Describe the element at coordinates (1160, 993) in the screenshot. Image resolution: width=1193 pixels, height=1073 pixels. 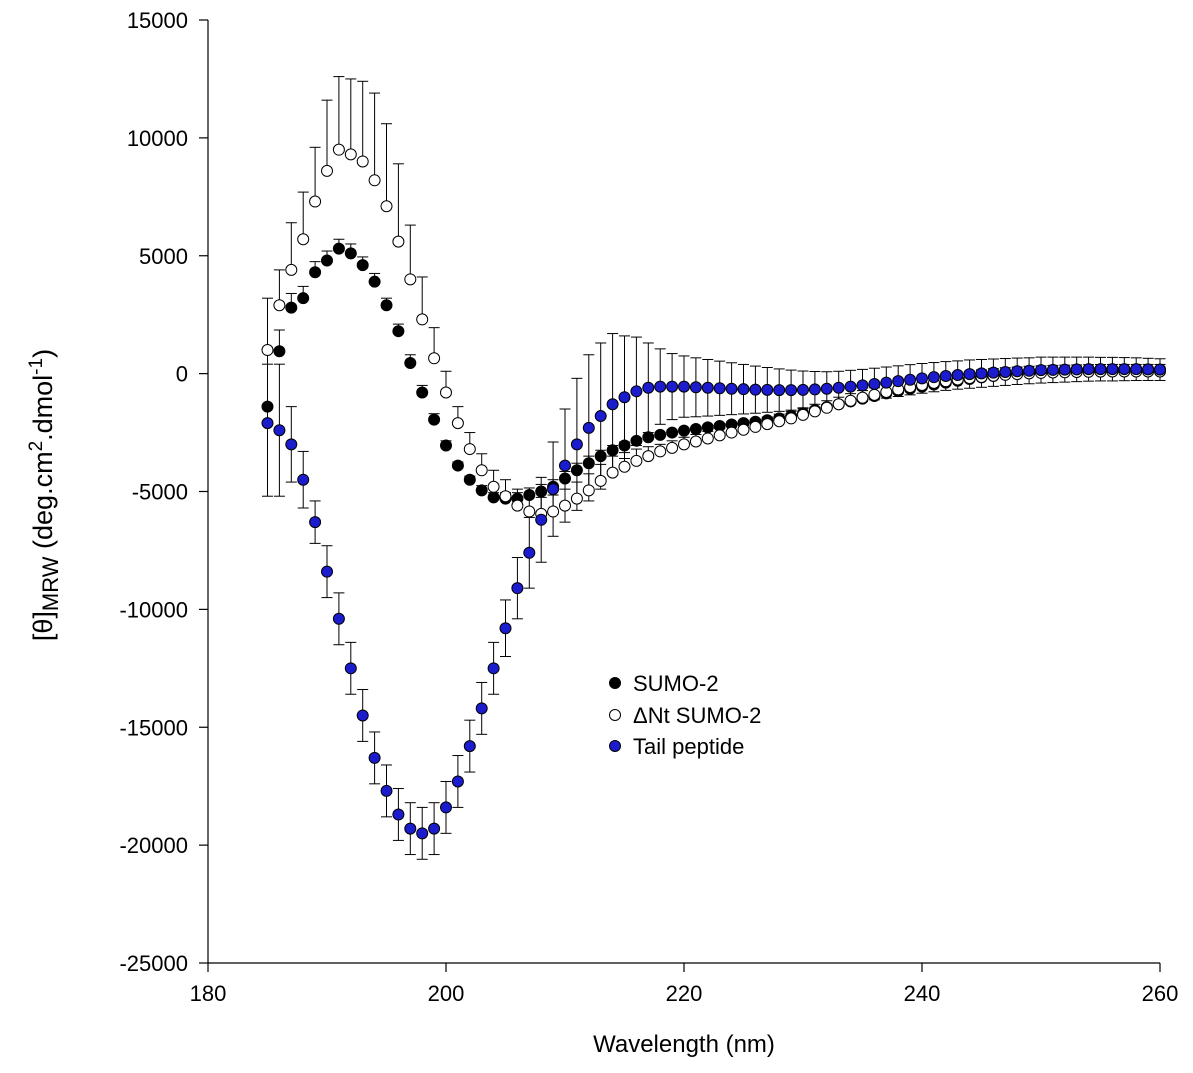
I see `x-tick-label: 260` at that location.